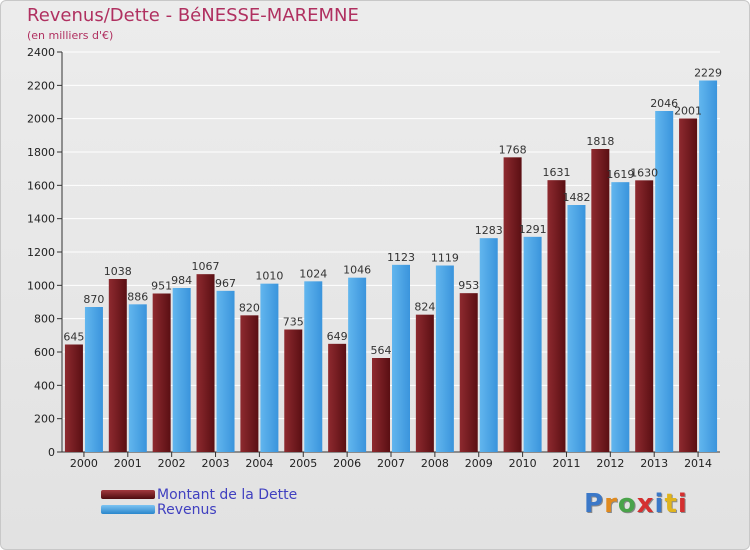 Image resolution: width=750 pixels, height=550 pixels. Describe the element at coordinates (347, 463) in the screenshot. I see `x-tick-label: 2006` at that location.